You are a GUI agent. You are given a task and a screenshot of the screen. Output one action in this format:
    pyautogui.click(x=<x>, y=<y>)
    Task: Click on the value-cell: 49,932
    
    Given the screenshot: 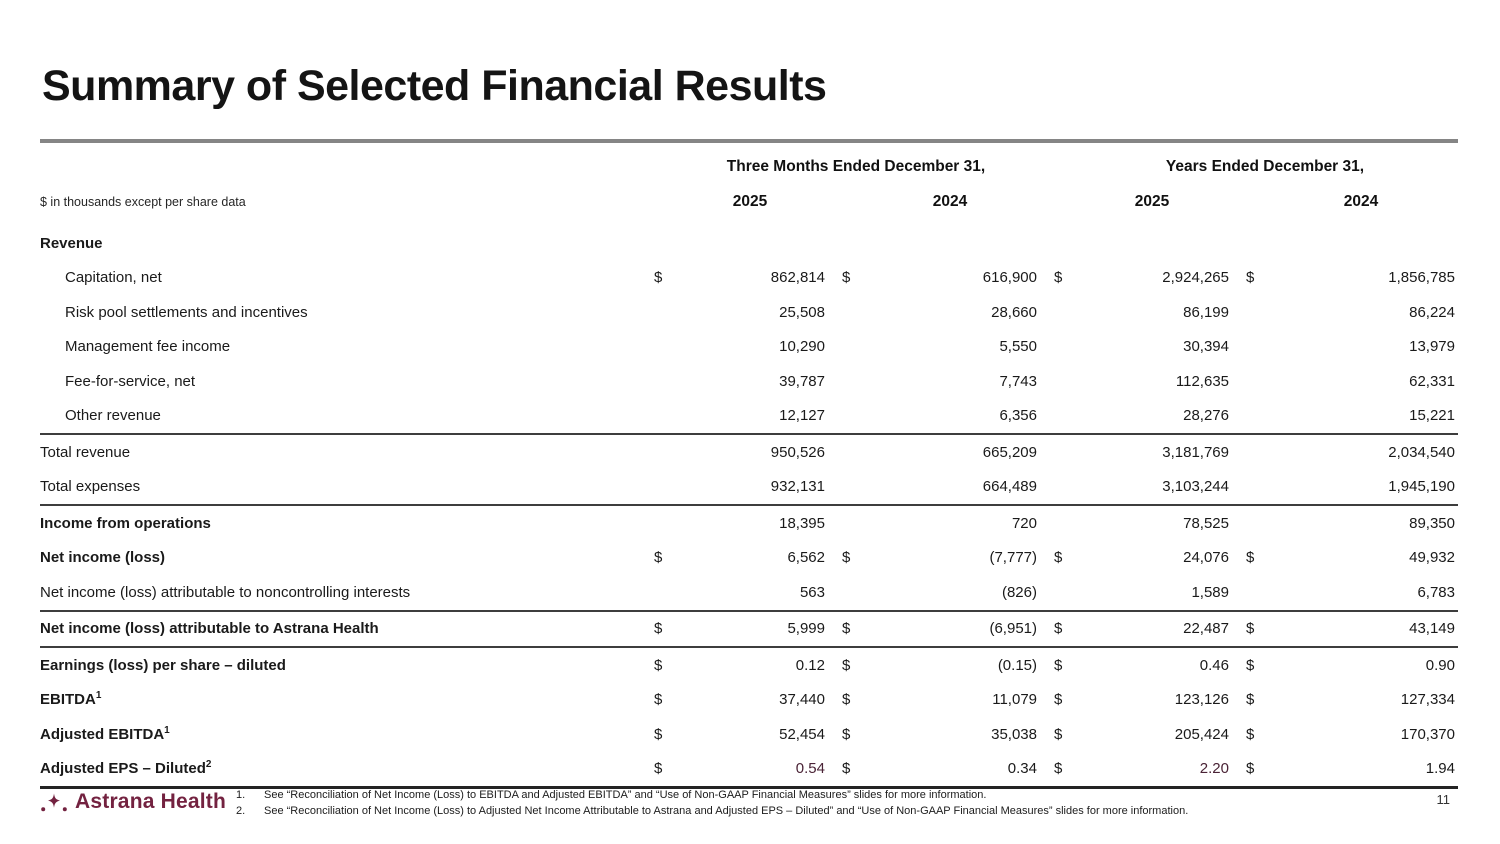 What is the action you would take?
    pyautogui.click(x=1432, y=558)
    